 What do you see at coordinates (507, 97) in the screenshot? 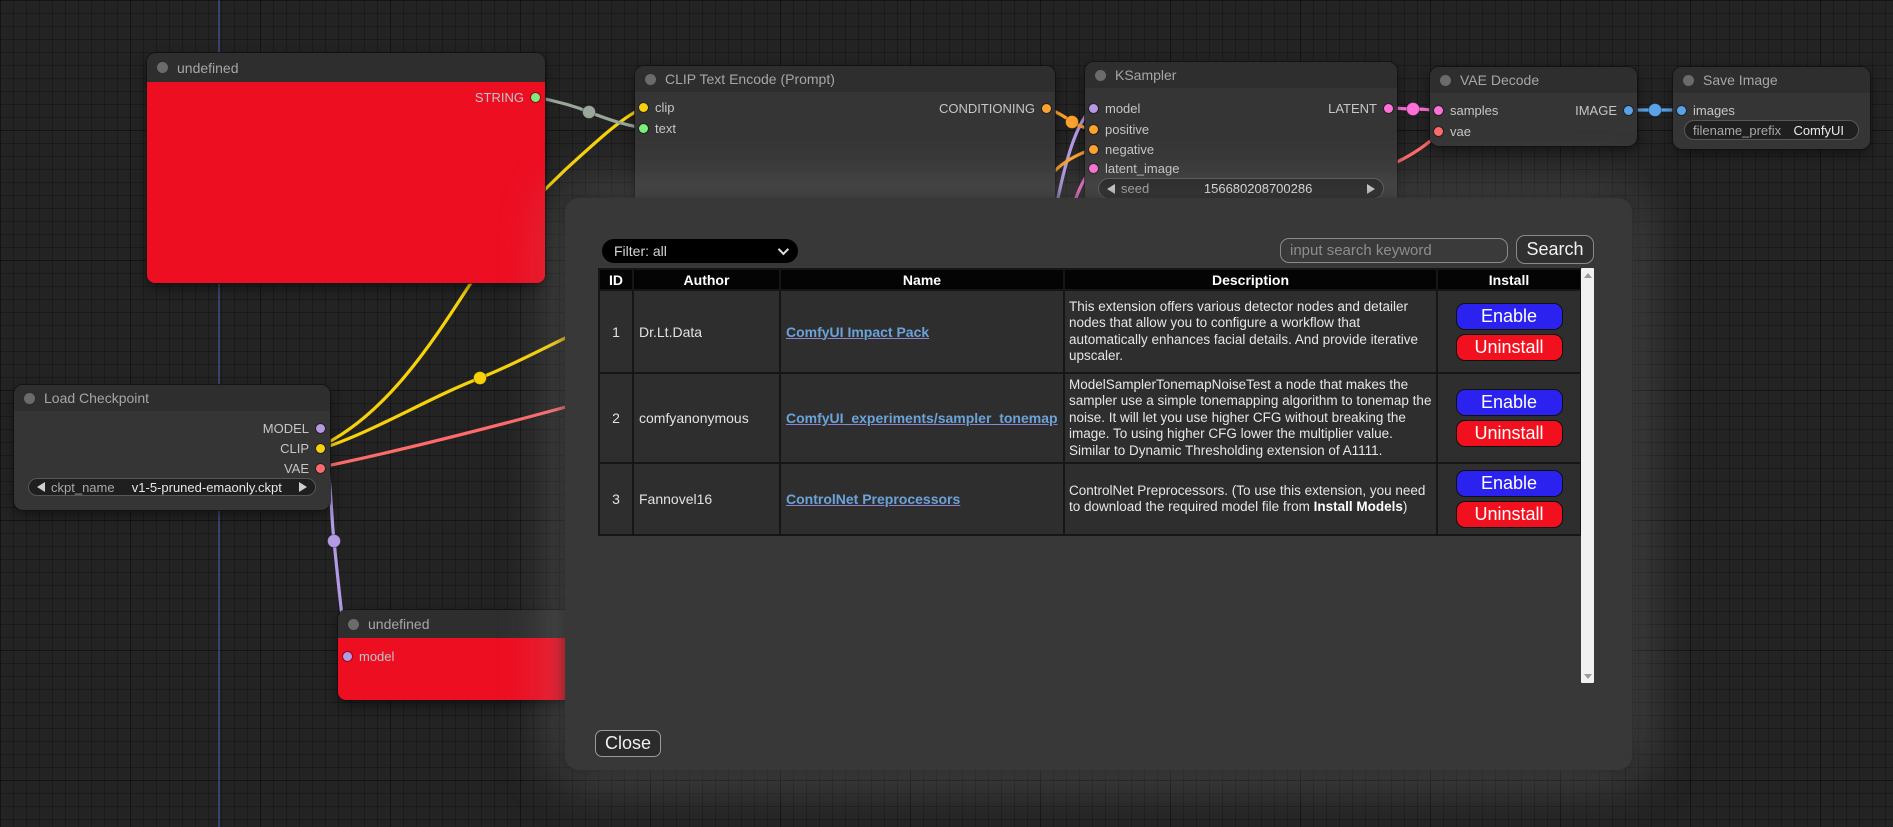
I see `output-slot-string: STRING` at bounding box center [507, 97].